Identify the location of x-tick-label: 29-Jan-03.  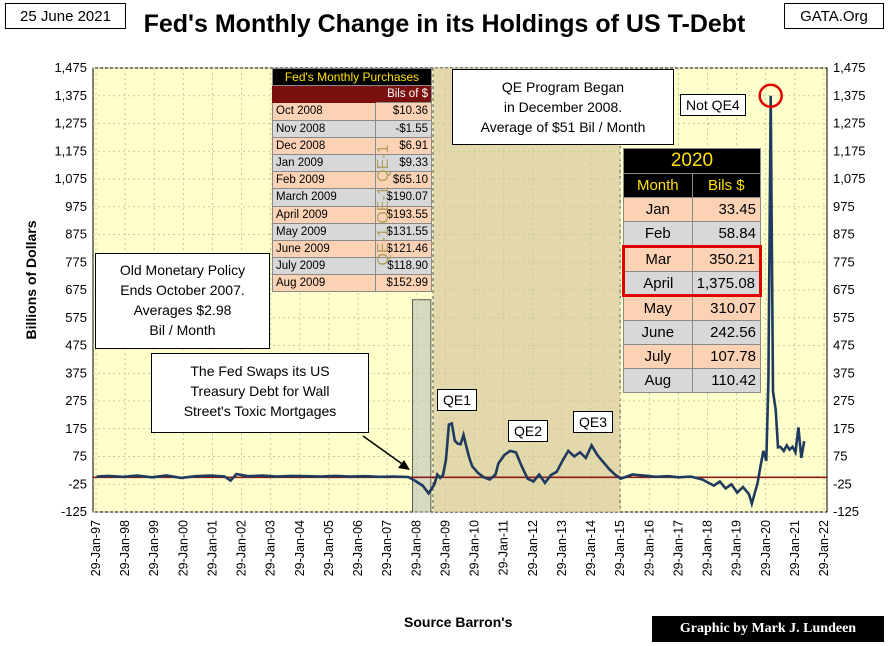
(271, 548).